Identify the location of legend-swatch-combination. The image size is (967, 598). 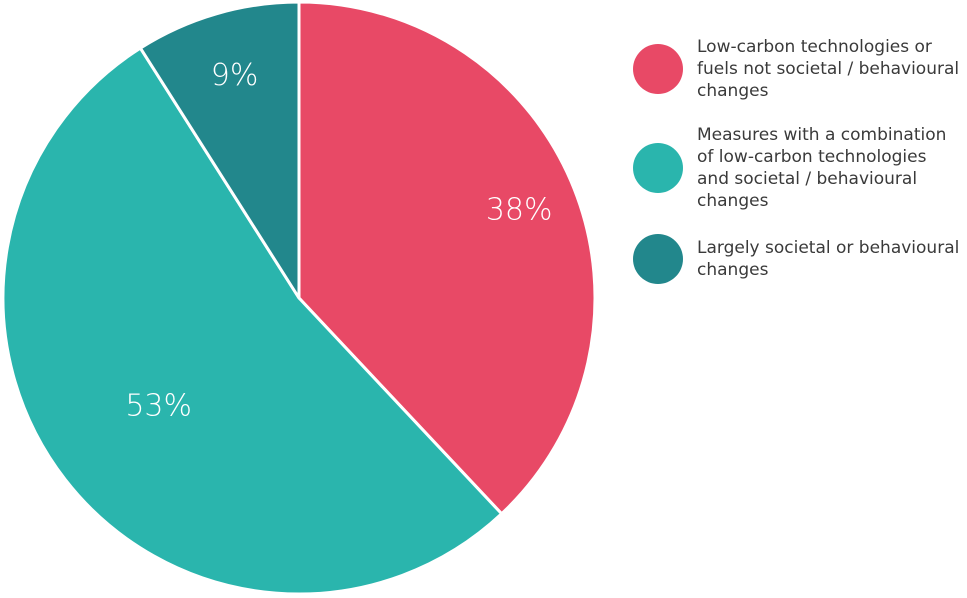
(658, 168).